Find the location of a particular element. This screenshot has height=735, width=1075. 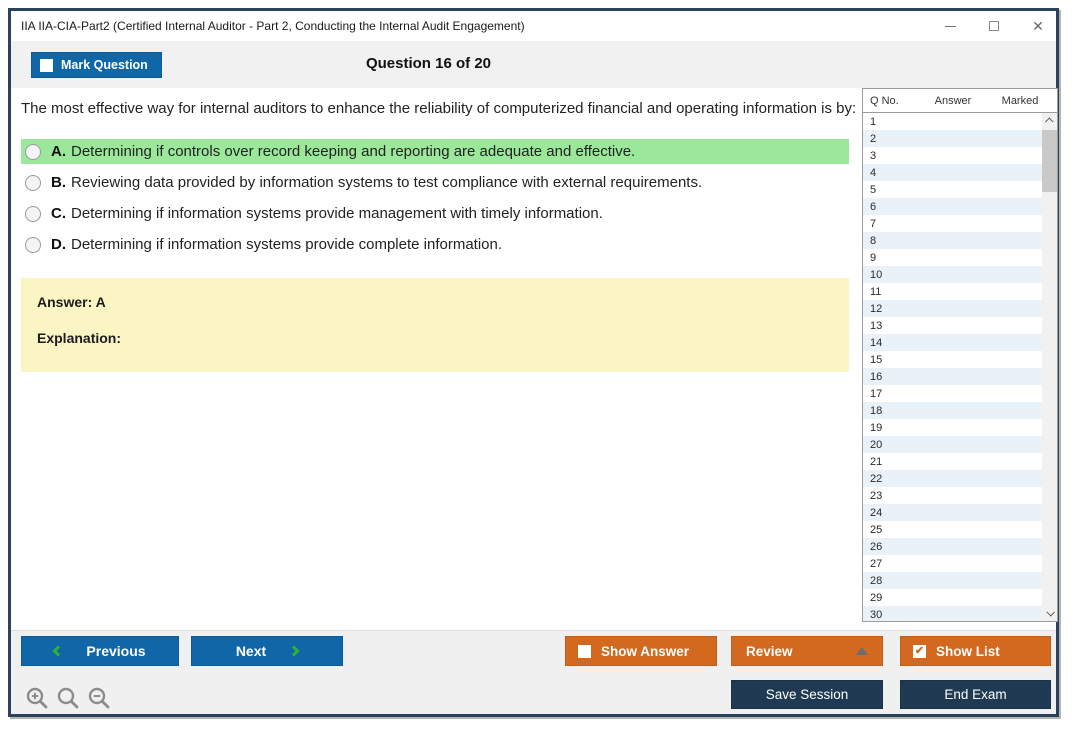

q-no: 21 is located at coordinates (876, 461).